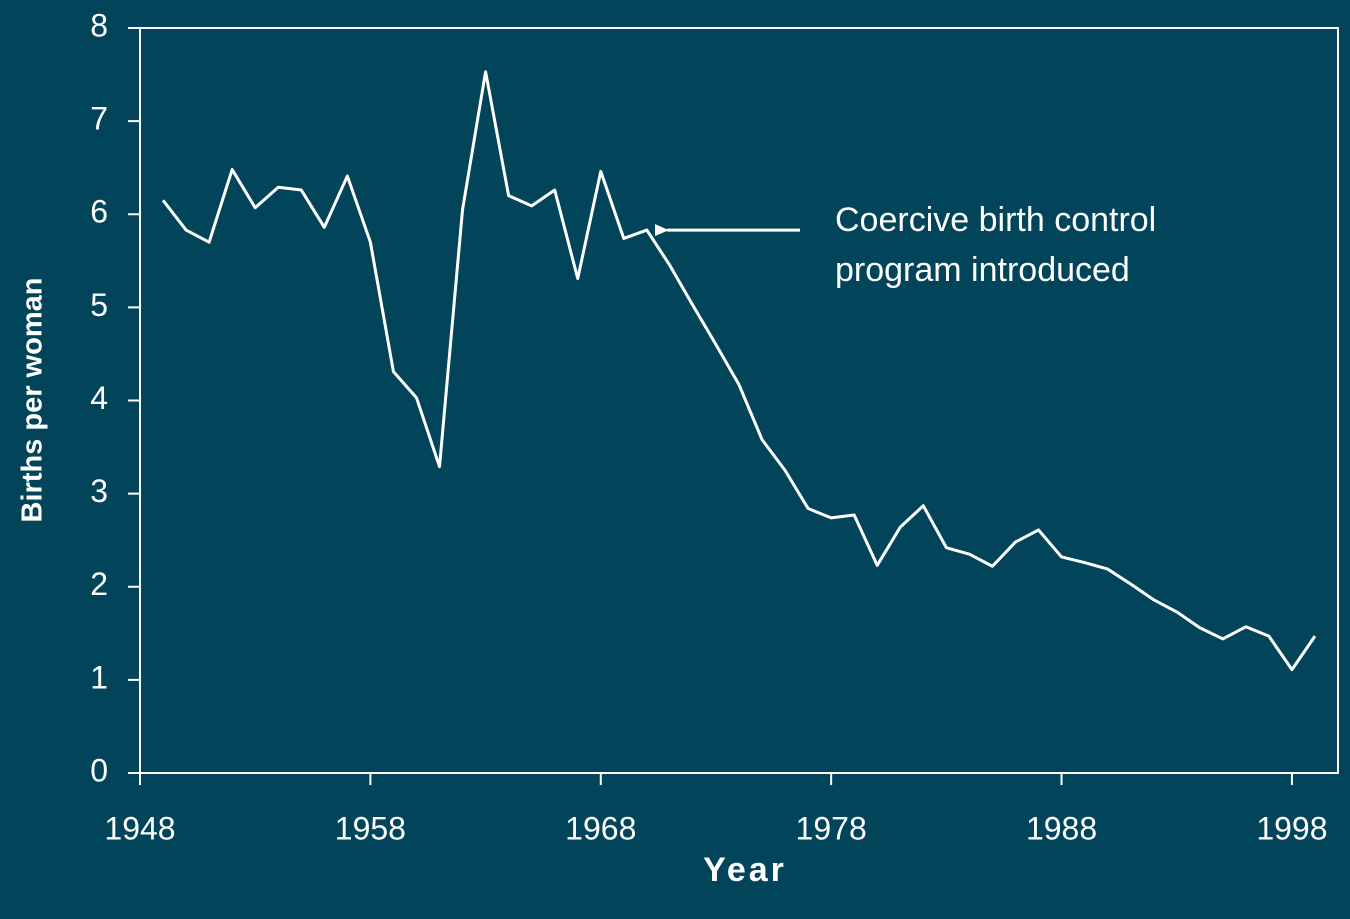  I want to click on x-tick-label: 1948, so click(139, 828).